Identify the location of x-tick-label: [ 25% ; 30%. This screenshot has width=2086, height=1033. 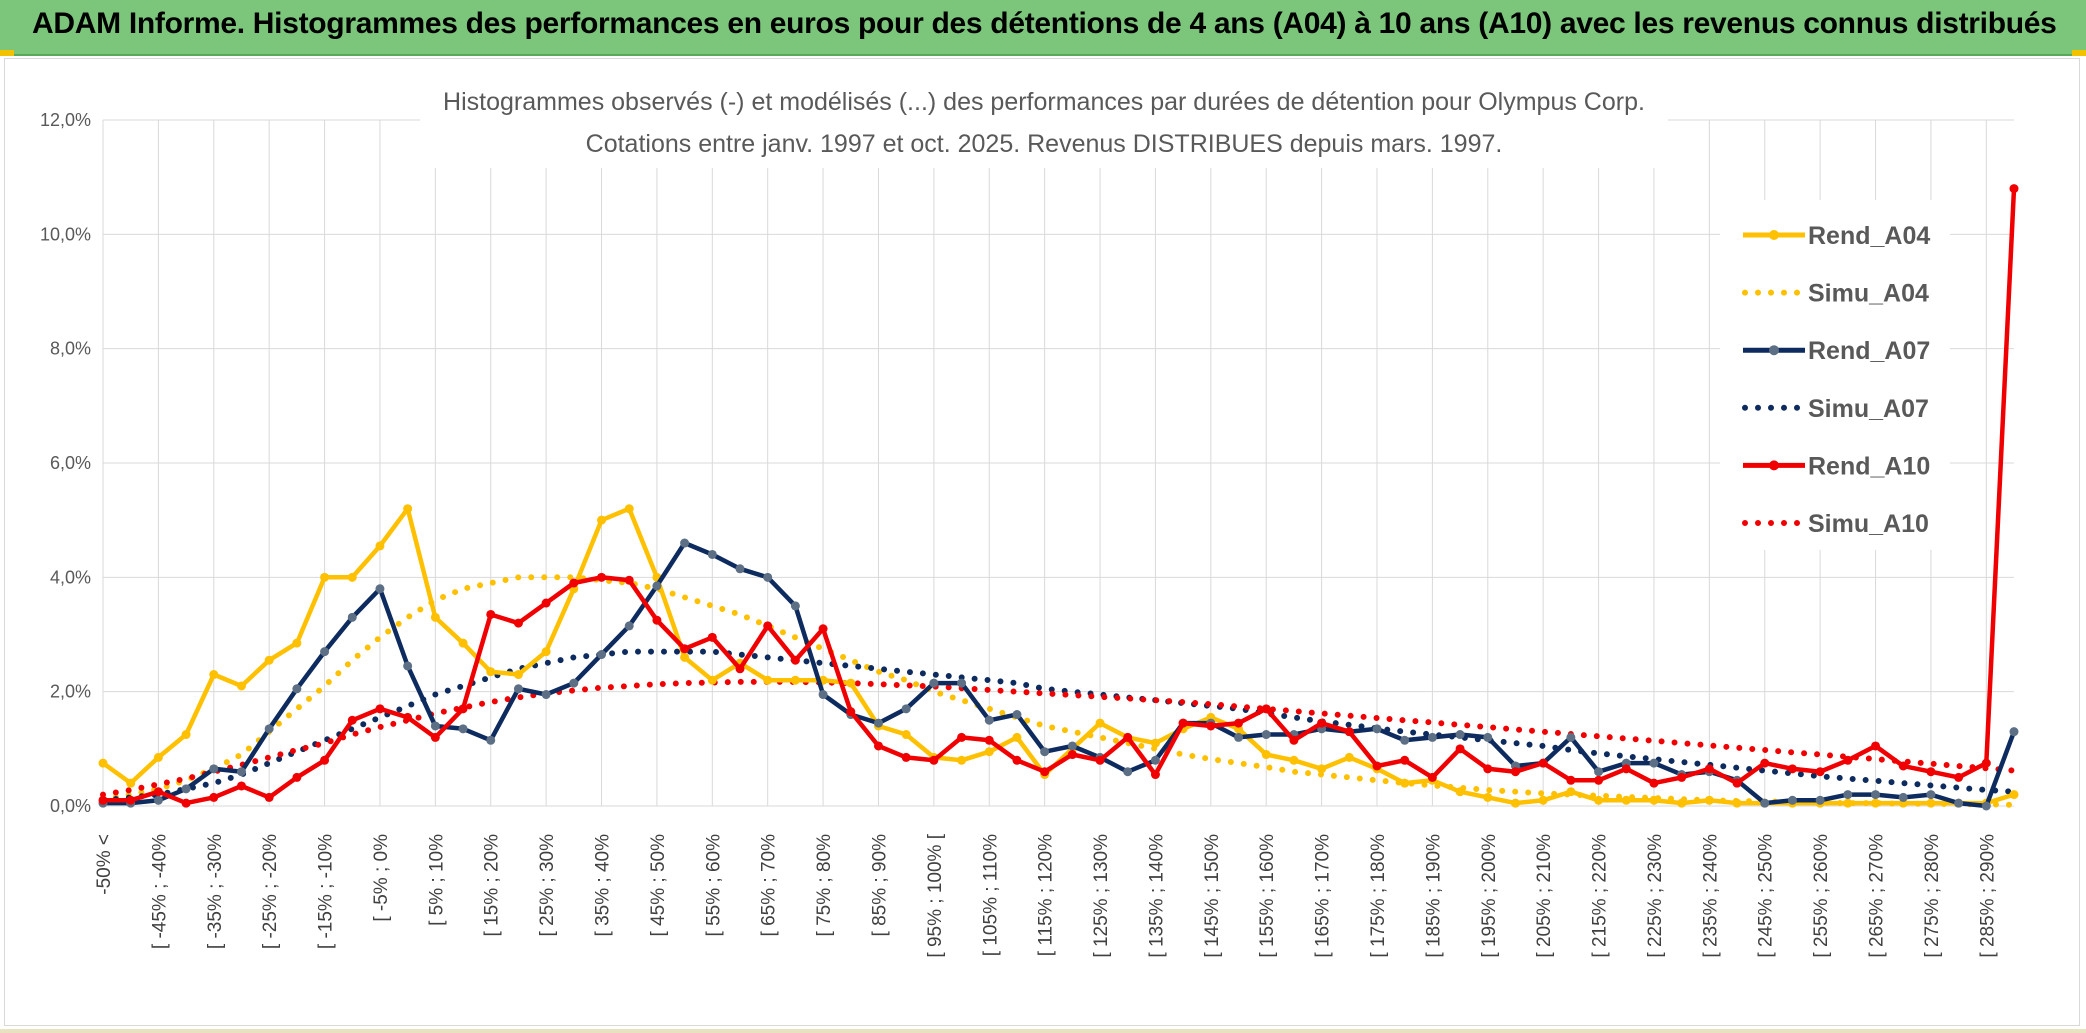
(547, 885).